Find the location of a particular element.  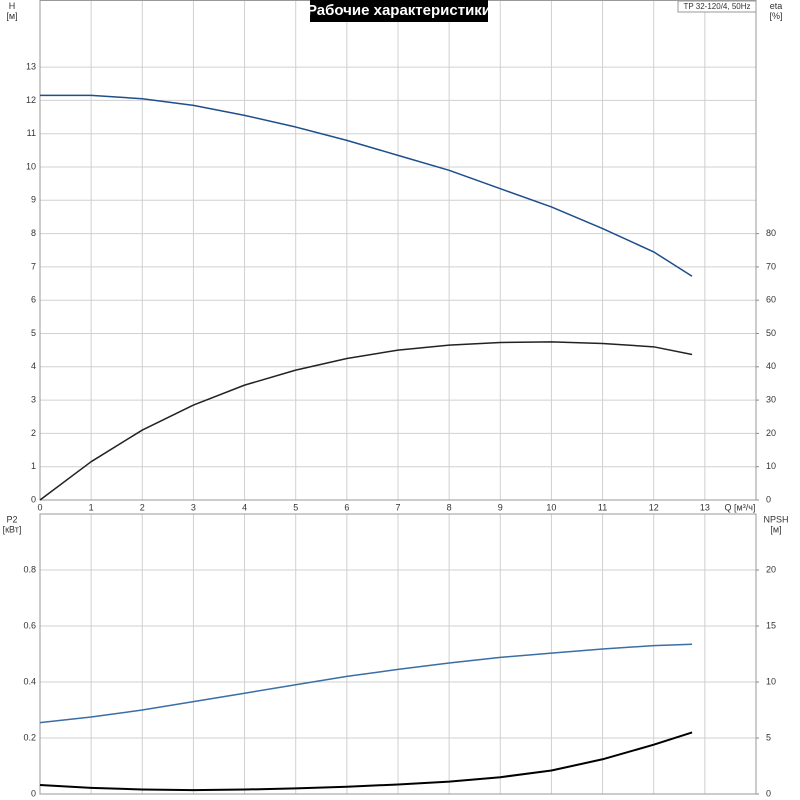

y2-axis-unit: [%] is located at coordinates (775, 16).